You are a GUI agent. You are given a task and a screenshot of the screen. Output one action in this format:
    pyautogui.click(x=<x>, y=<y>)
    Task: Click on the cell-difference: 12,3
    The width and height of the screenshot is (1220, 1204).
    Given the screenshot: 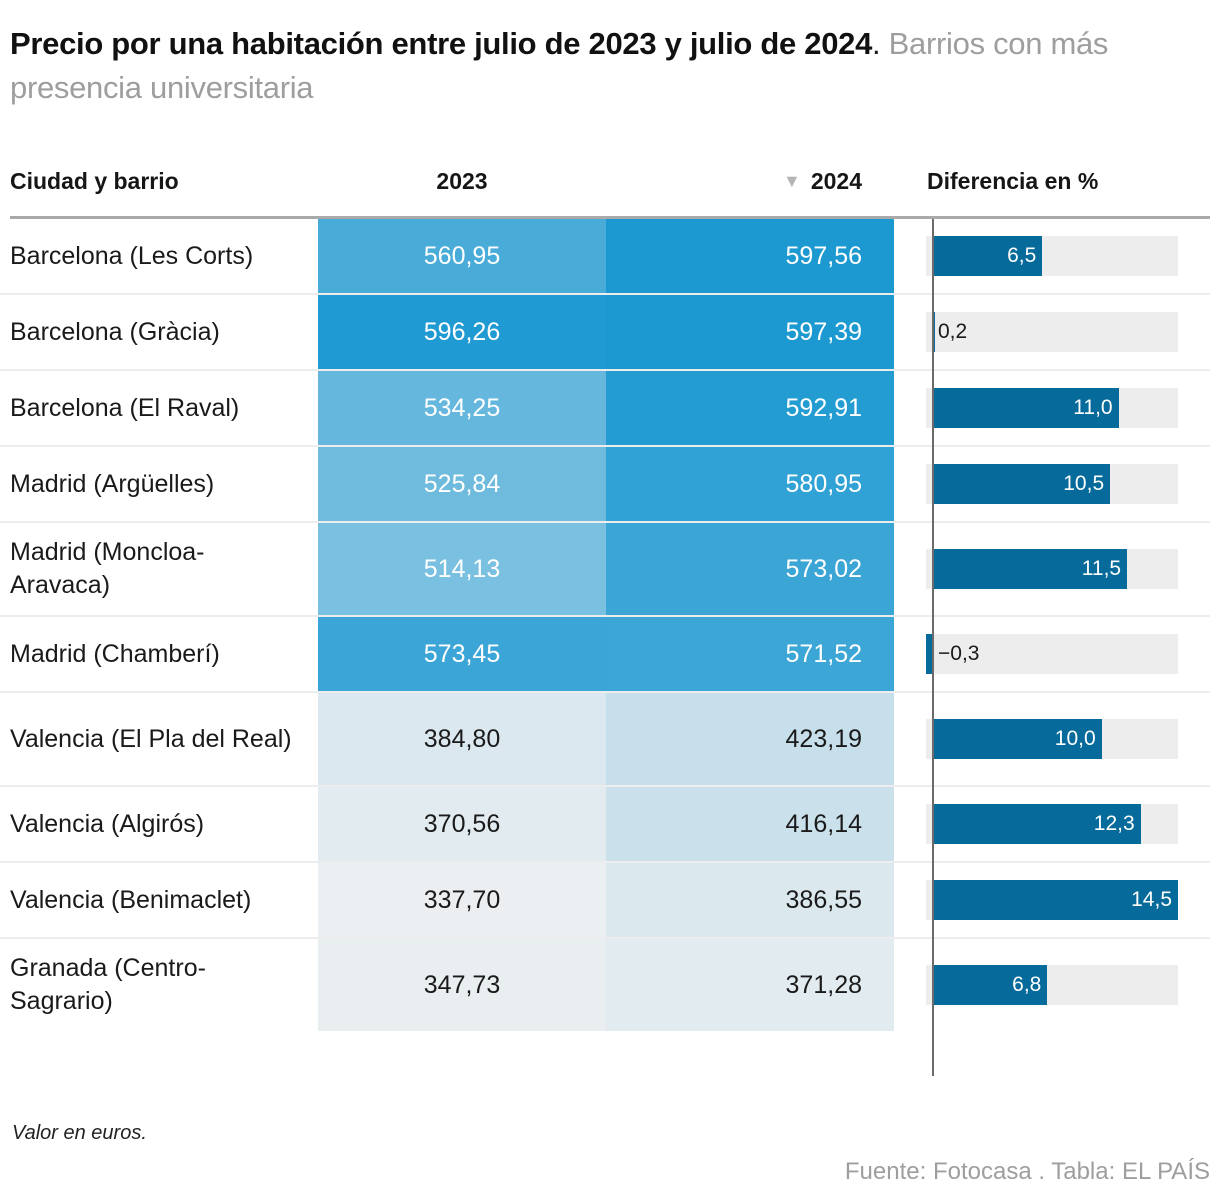 What is the action you would take?
    pyautogui.click(x=1061, y=824)
    